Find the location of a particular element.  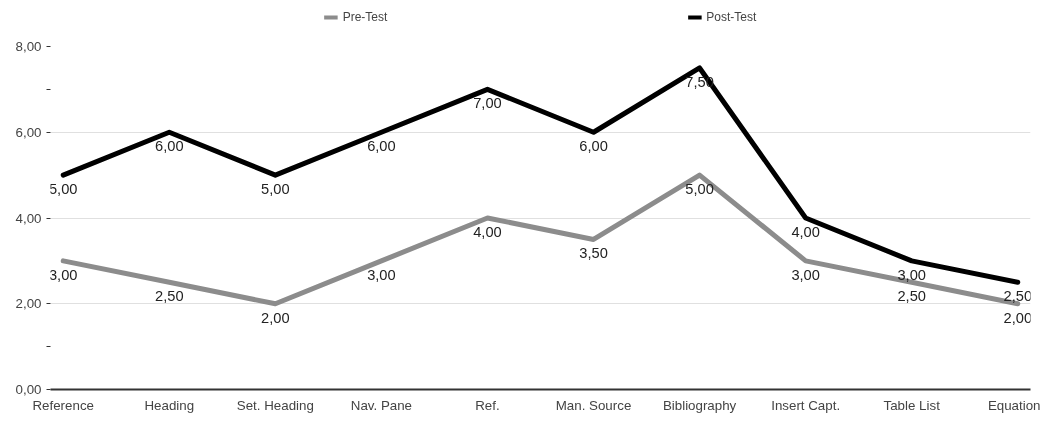

x-tick-label: Bibliography is located at coordinates (699, 405).